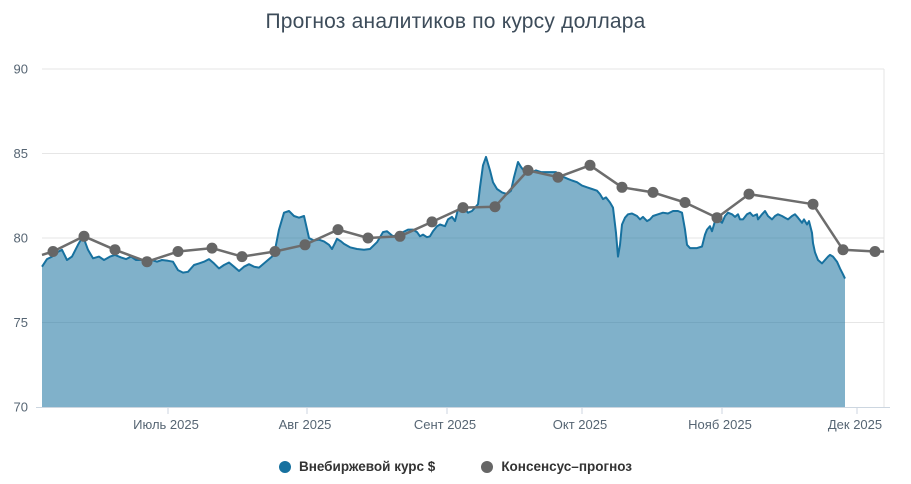 The height and width of the screenshot is (484, 911). Describe the element at coordinates (580, 424) in the screenshot. I see `x-axis-label: Окт 2025` at that location.